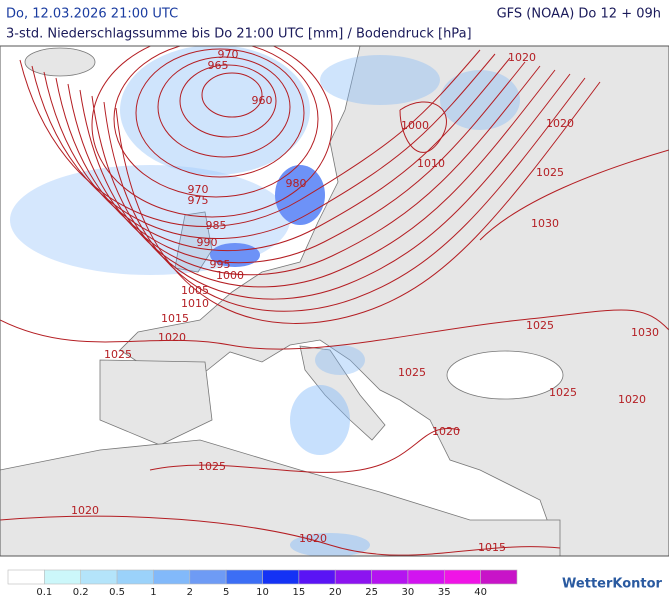 The width and height of the screenshot is (669, 604). What do you see at coordinates (335, 592) in the screenshot?
I see `legend-label: 20` at bounding box center [335, 592].